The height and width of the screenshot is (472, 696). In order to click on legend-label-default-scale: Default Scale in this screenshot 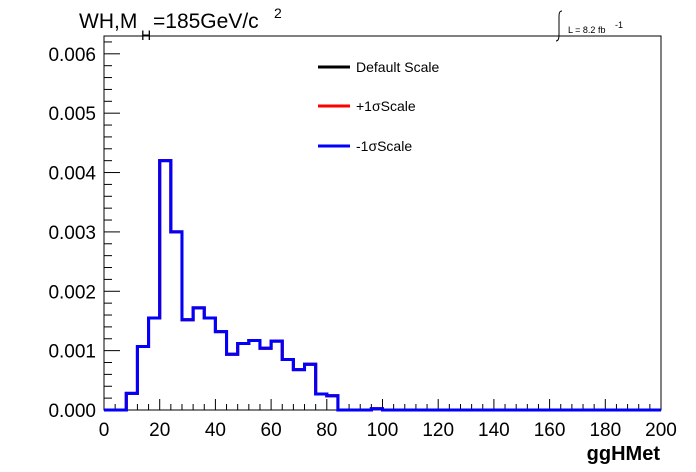, I will do `click(397, 67)`.